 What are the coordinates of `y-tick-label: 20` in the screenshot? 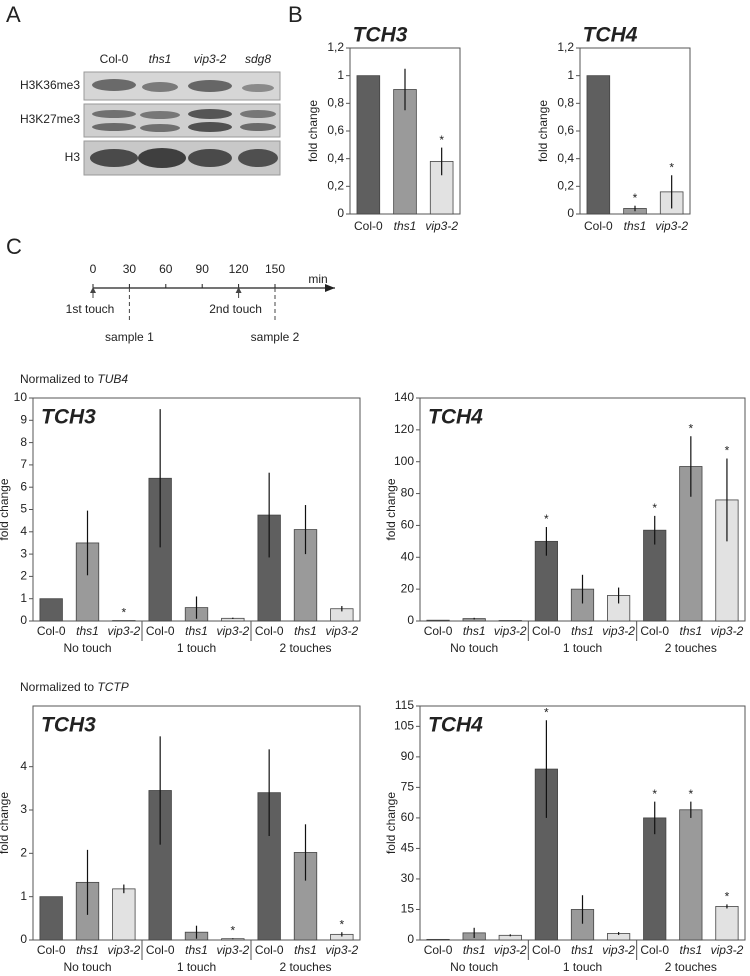 It's located at (408, 588).